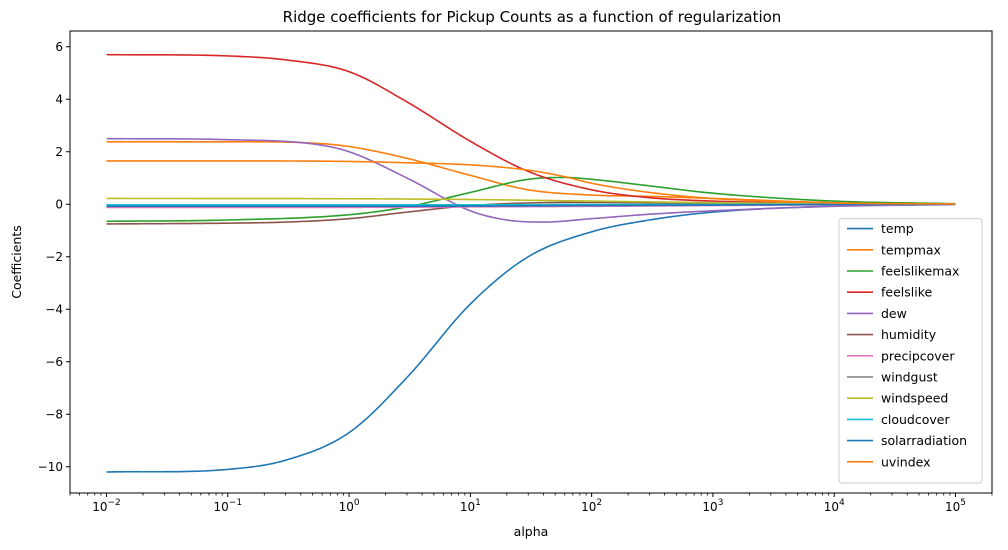 The width and height of the screenshot is (1008, 550). Describe the element at coordinates (955, 506) in the screenshot. I see `x-tick-label: 10⁵` at that location.